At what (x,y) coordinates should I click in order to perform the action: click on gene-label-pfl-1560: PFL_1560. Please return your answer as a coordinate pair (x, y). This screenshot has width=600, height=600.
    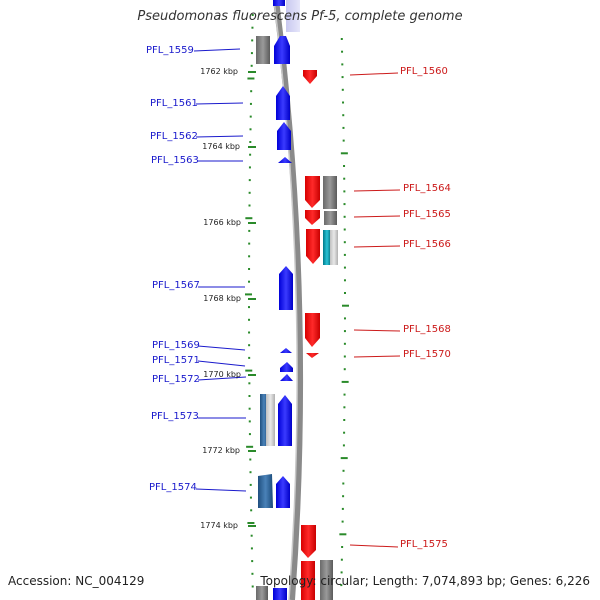
    Looking at the image, I should click on (424, 71).